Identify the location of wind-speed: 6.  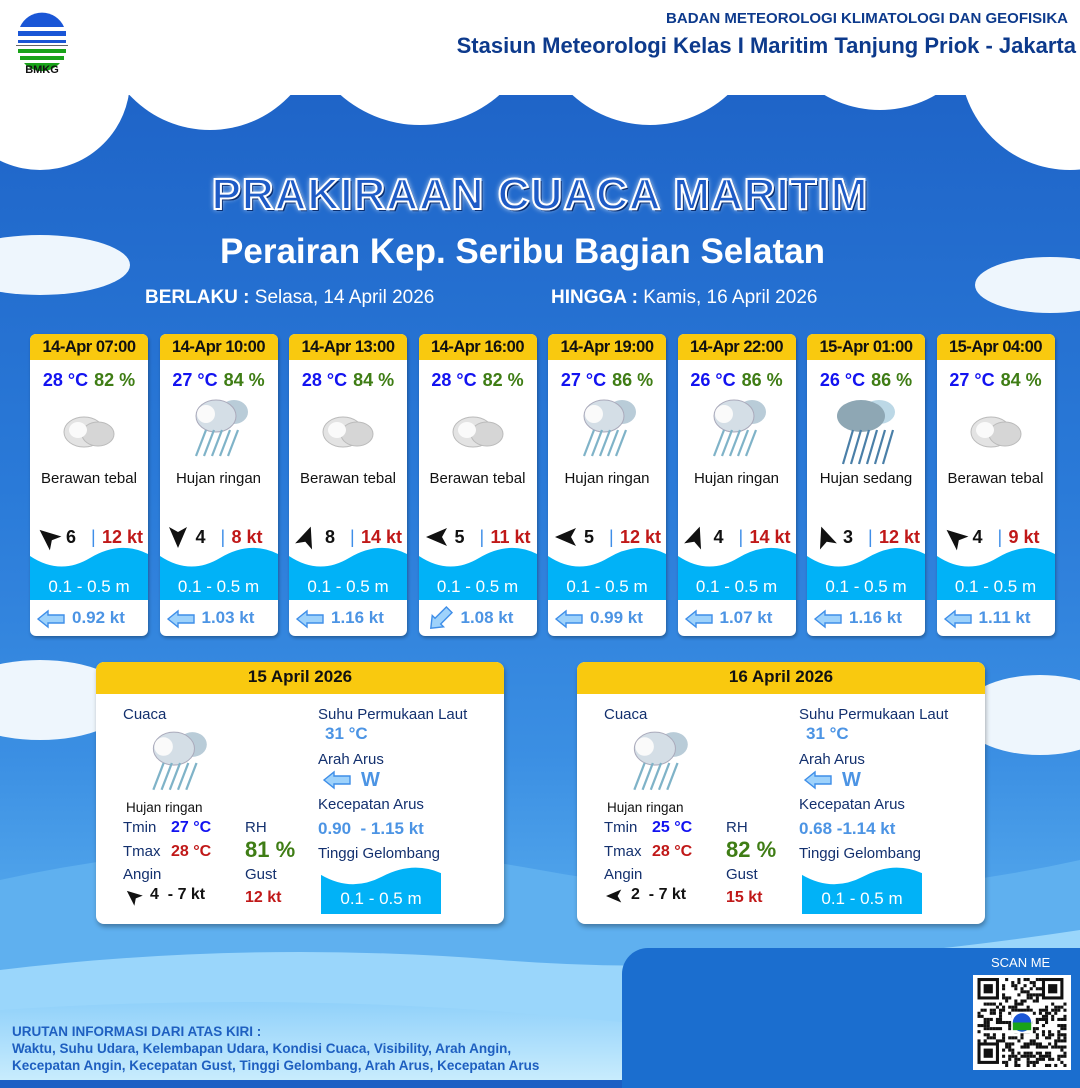
(71, 537).